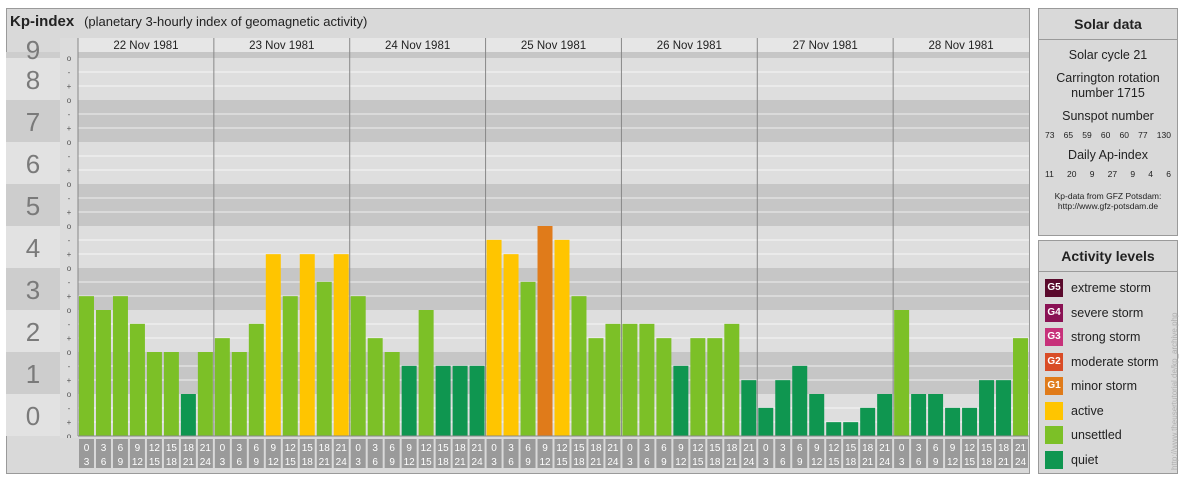  I want to click on legend-swatch, so click(1054, 435).